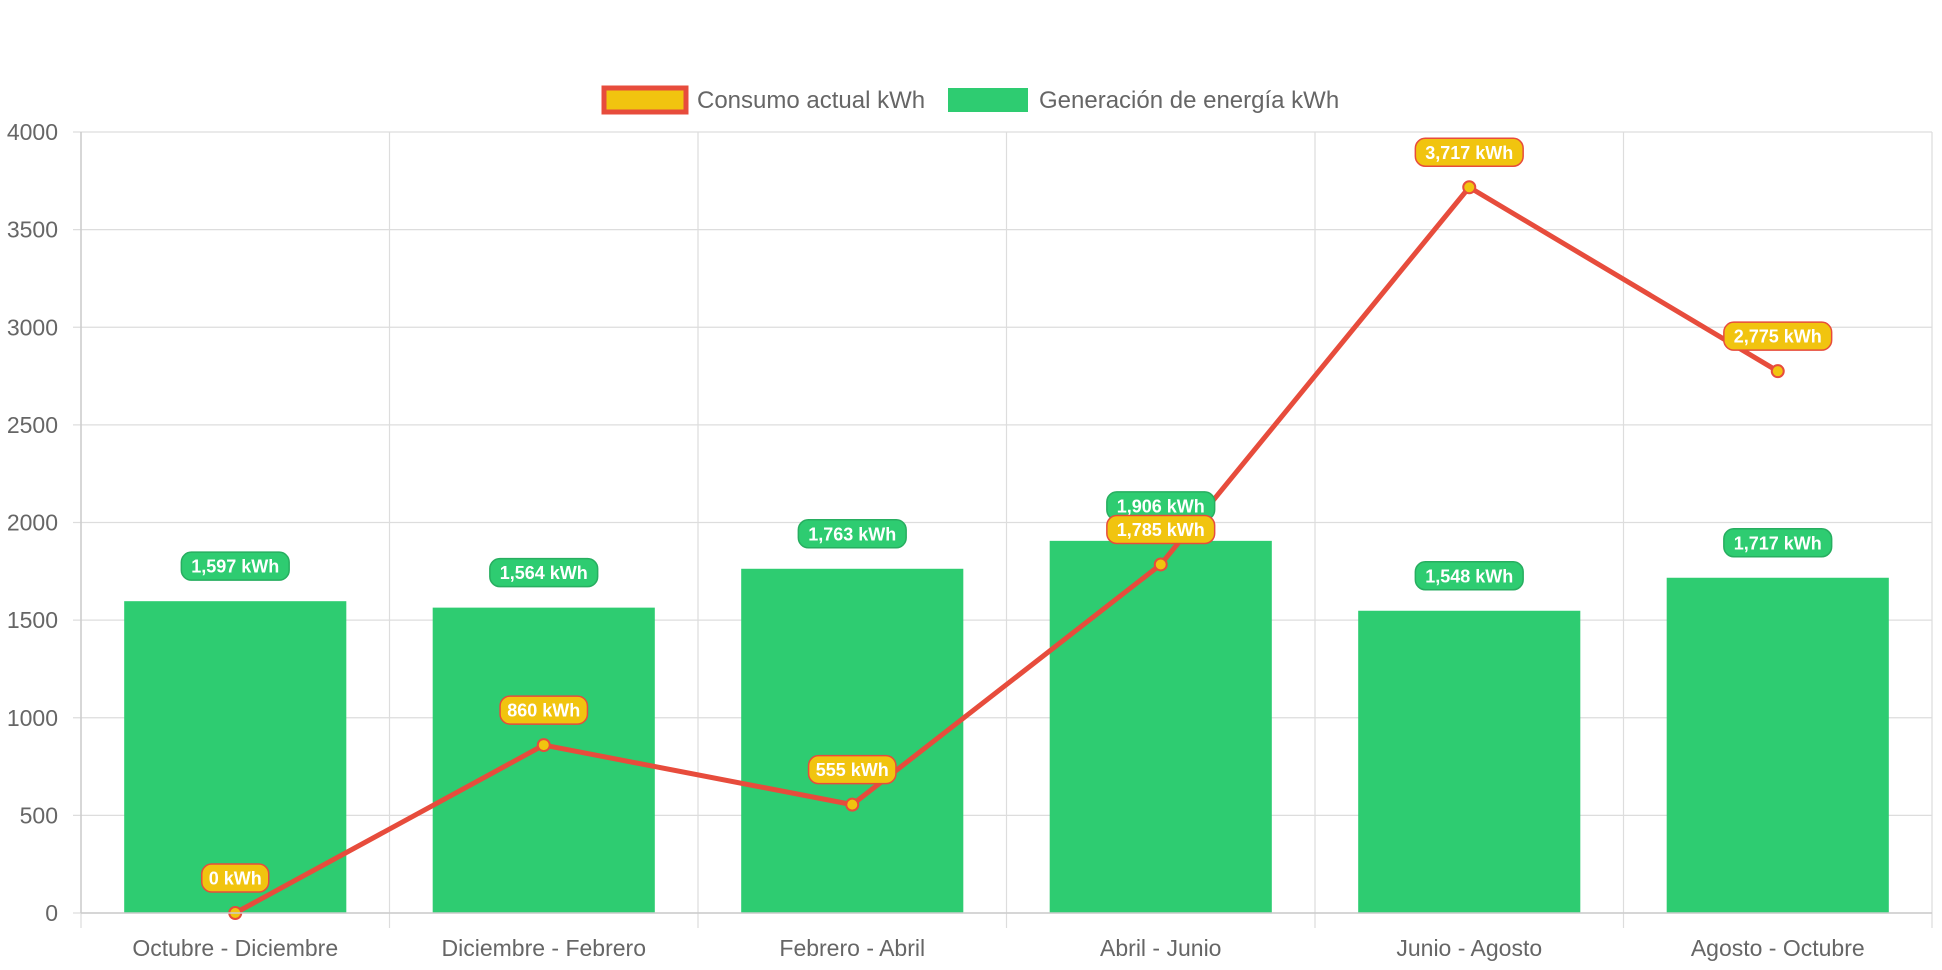  I want to click on line-data-label: 555 kWh, so click(852, 769).